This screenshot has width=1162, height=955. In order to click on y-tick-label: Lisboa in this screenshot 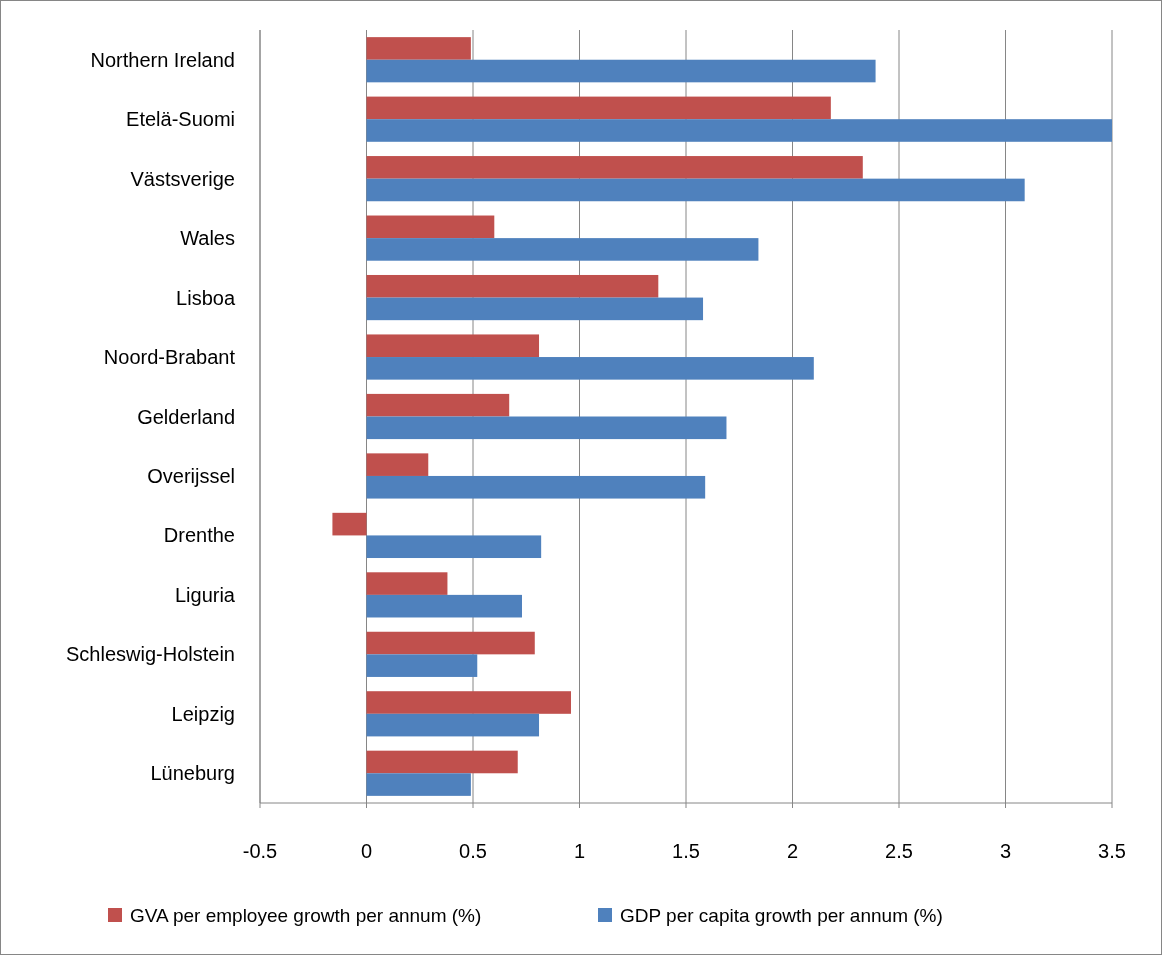, I will do `click(206, 297)`.